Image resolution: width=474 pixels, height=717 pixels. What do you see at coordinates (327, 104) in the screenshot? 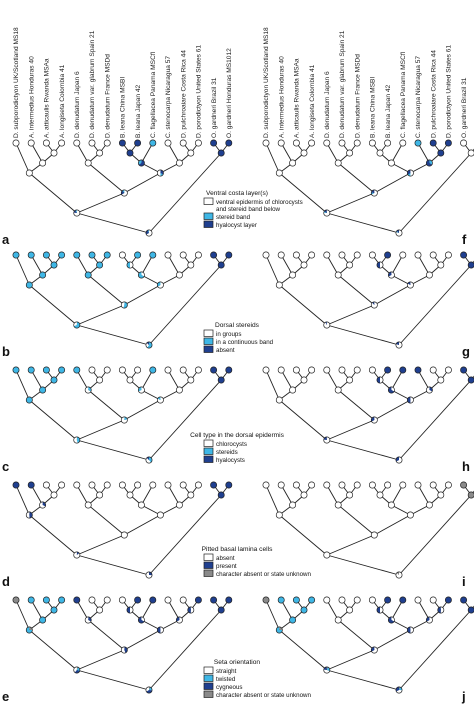
I see `taxon-label: D. denudatum Japan 6` at bounding box center [327, 104].